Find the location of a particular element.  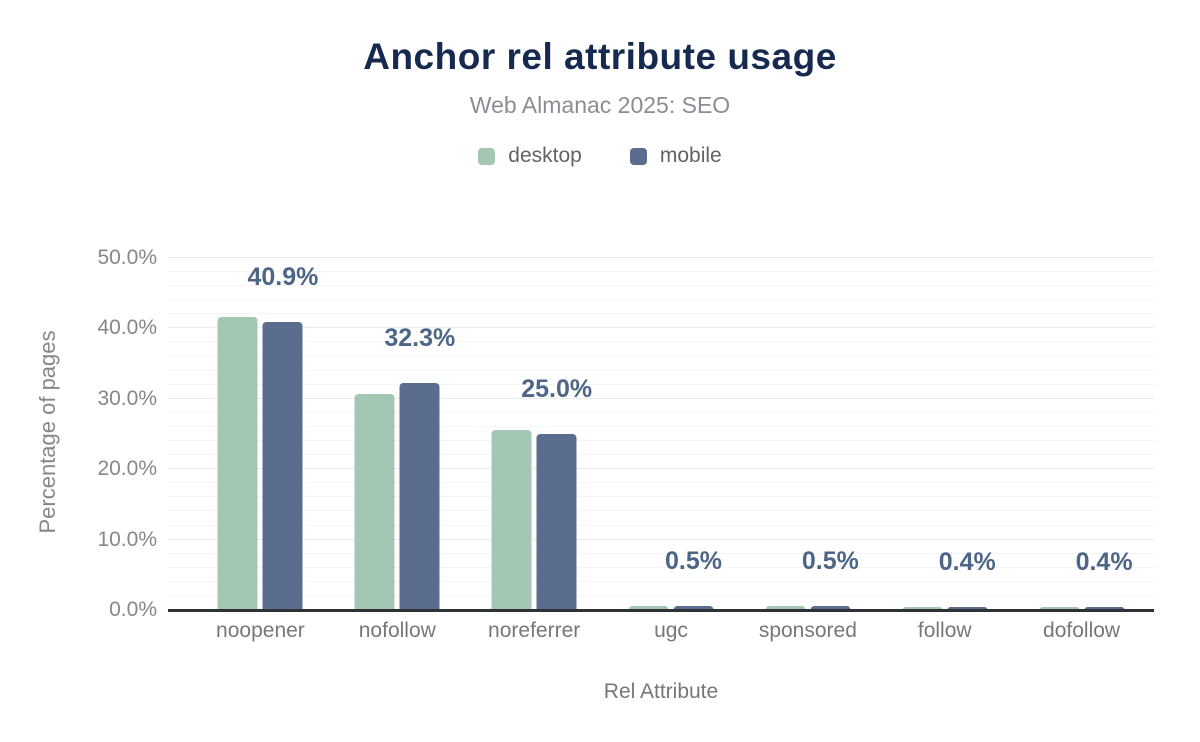

category-band-nofollow: 32.3% nofollow is located at coordinates (397, 450).